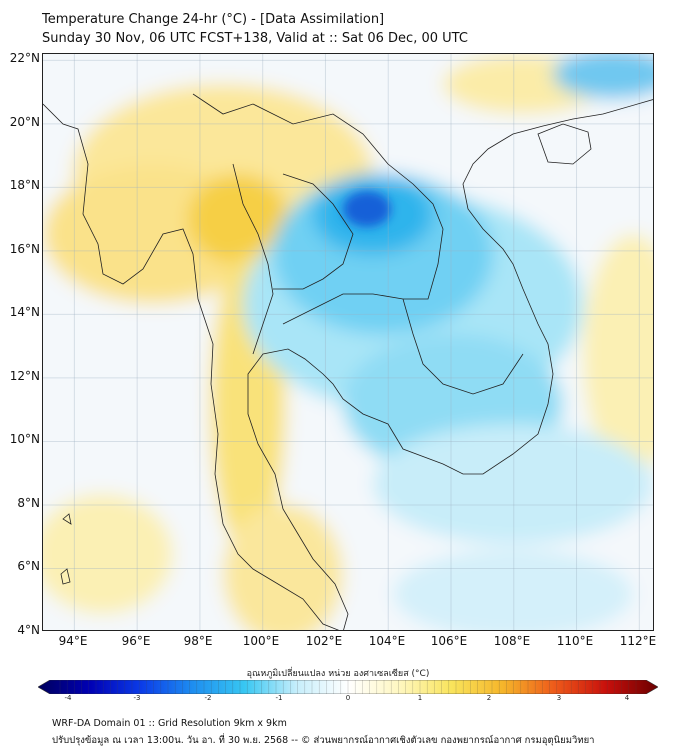 The image size is (676, 756). What do you see at coordinates (279, 698) in the screenshot?
I see `colorbar-tick-neg1: -1` at bounding box center [279, 698].